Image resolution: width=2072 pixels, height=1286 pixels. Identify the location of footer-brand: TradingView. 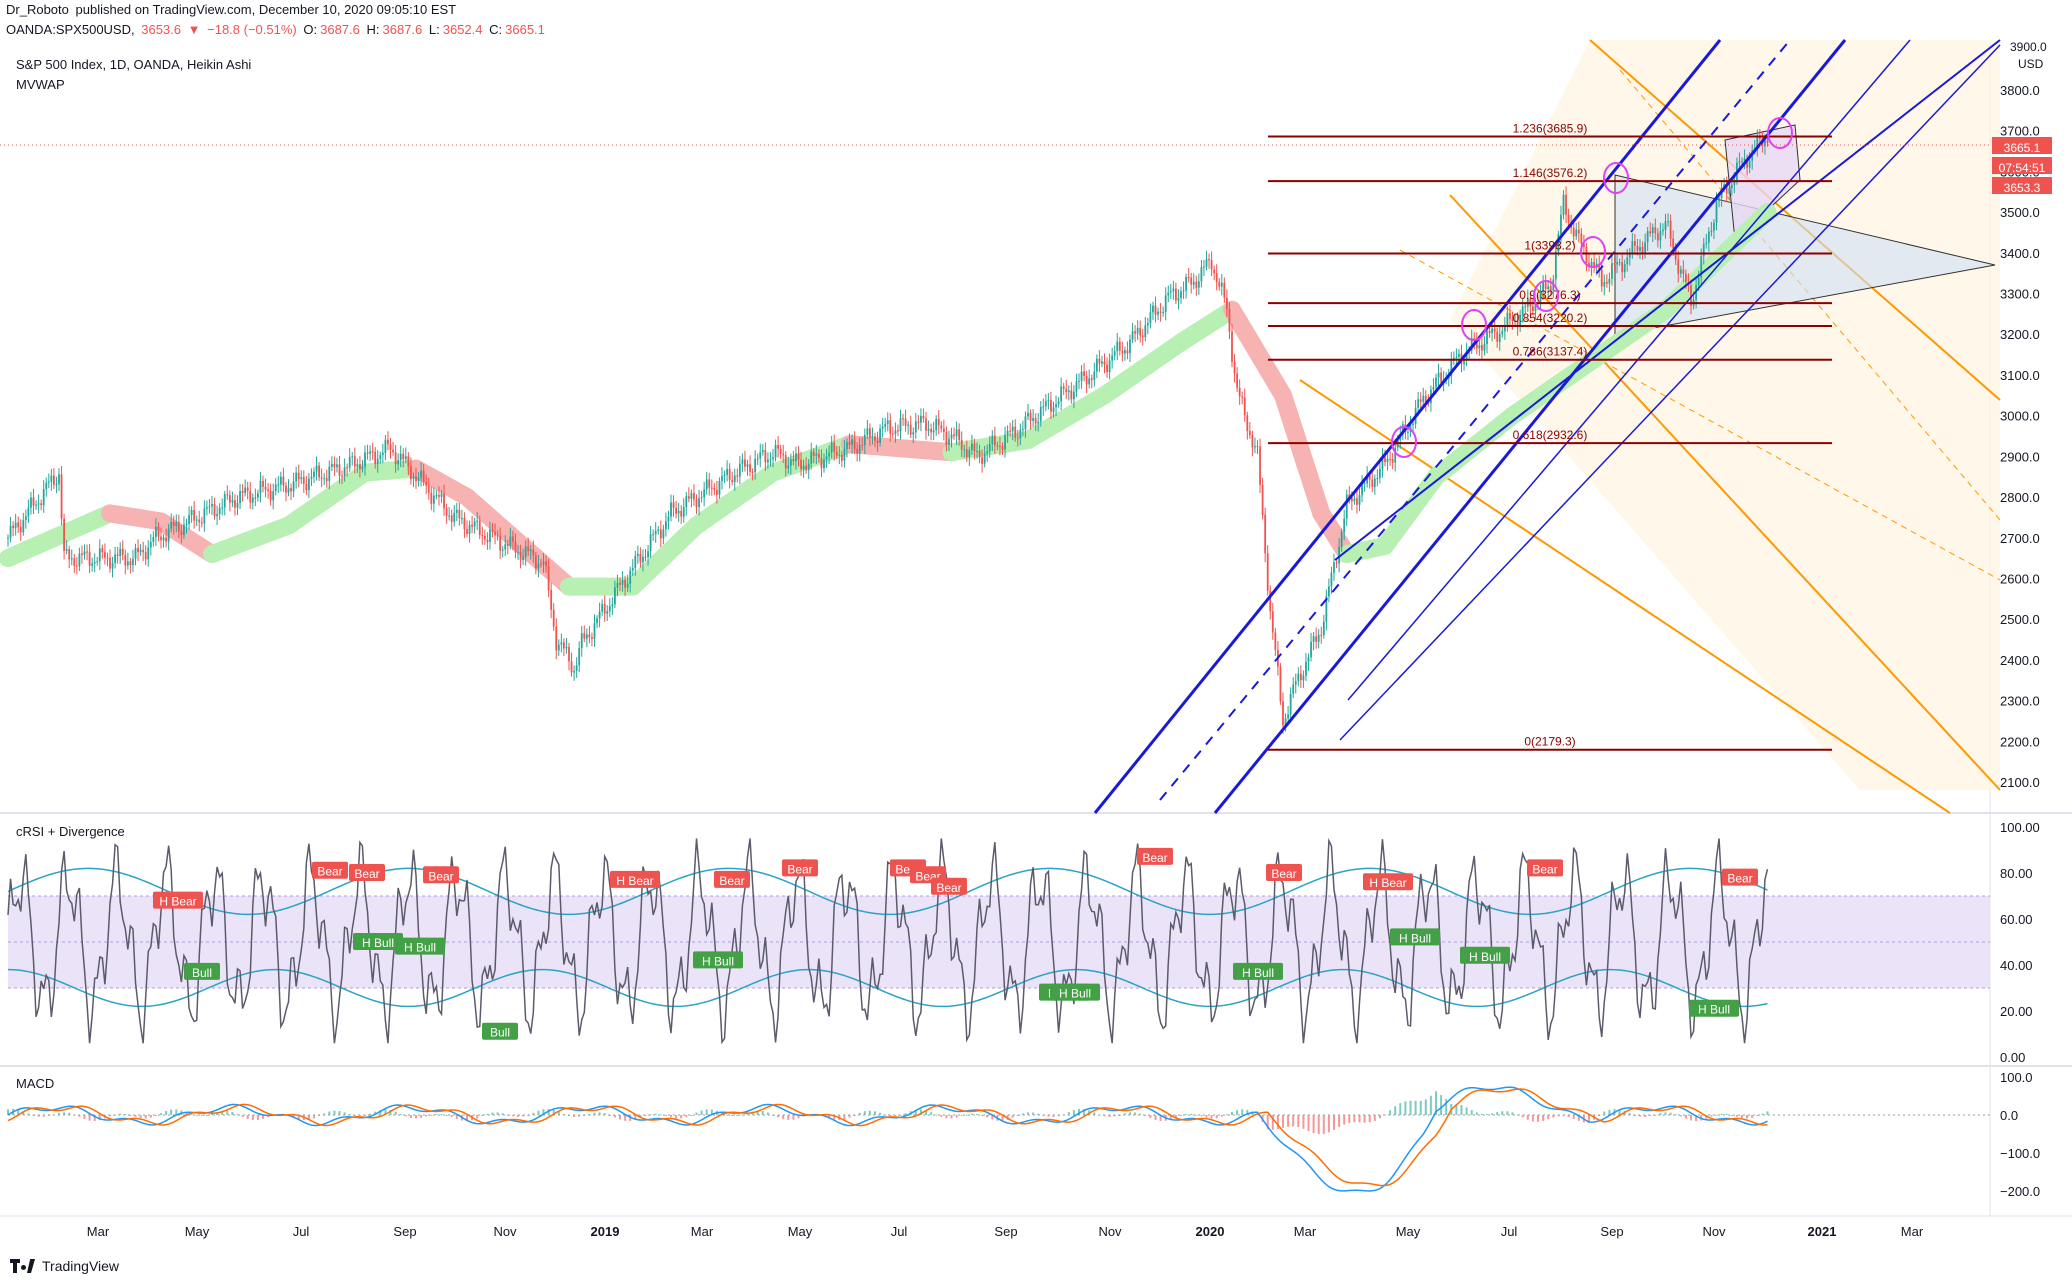
(64, 1266).